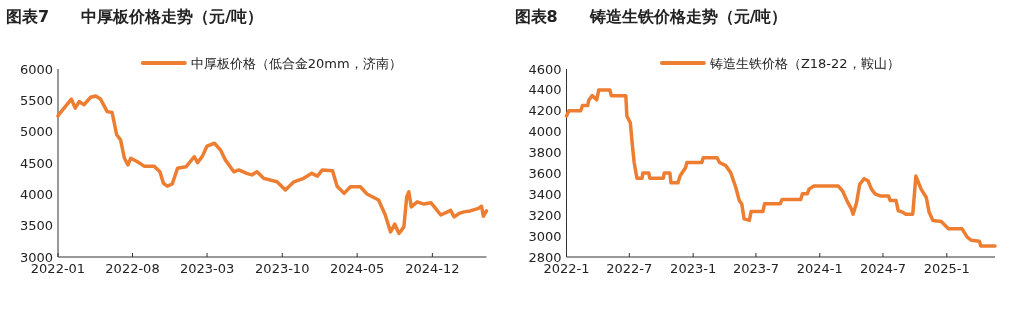 The width and height of the screenshot is (1017, 329). What do you see at coordinates (946, 268) in the screenshot?
I see `x-tick-label: 2025-1` at bounding box center [946, 268].